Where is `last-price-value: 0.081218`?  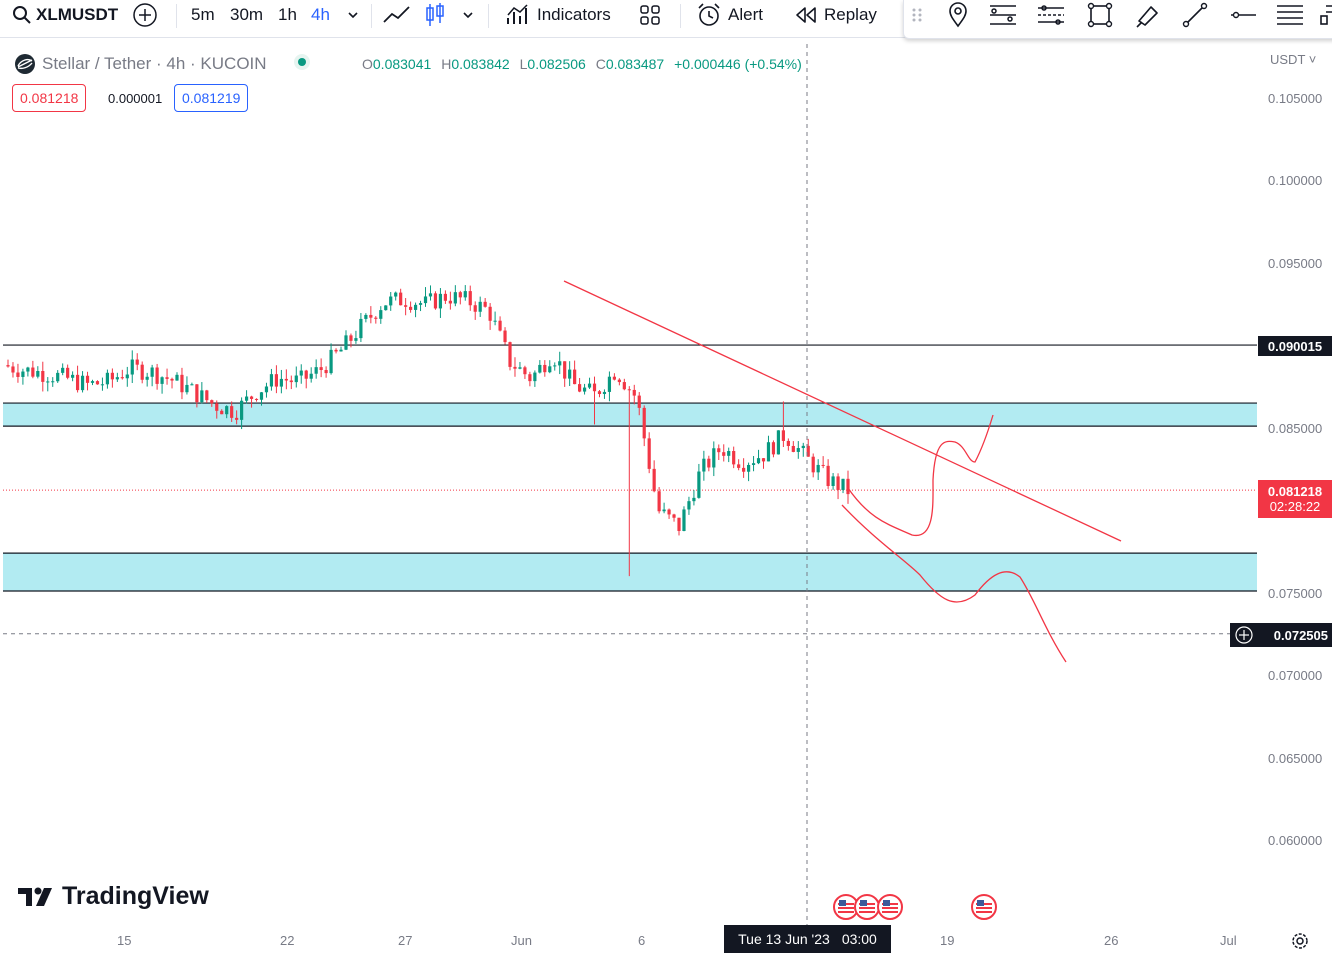
last-price-value: 0.081218 is located at coordinates (1295, 491).